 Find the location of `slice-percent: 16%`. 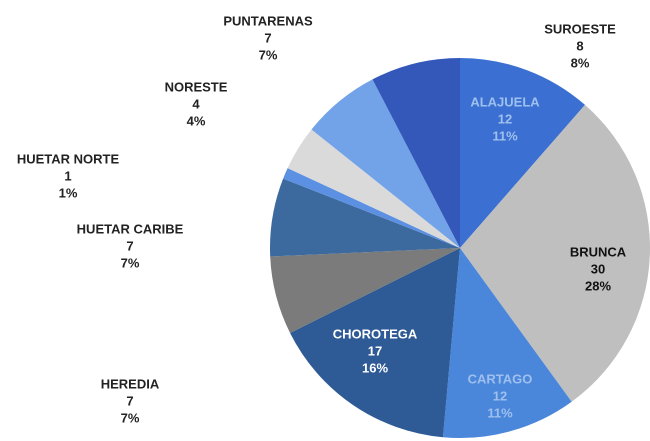

slice-percent: 16% is located at coordinates (375, 367).